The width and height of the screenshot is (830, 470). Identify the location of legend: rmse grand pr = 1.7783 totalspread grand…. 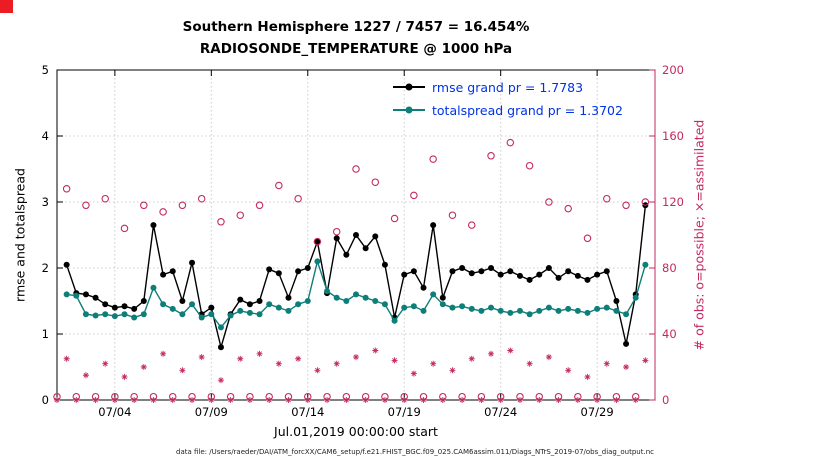
(508, 98).